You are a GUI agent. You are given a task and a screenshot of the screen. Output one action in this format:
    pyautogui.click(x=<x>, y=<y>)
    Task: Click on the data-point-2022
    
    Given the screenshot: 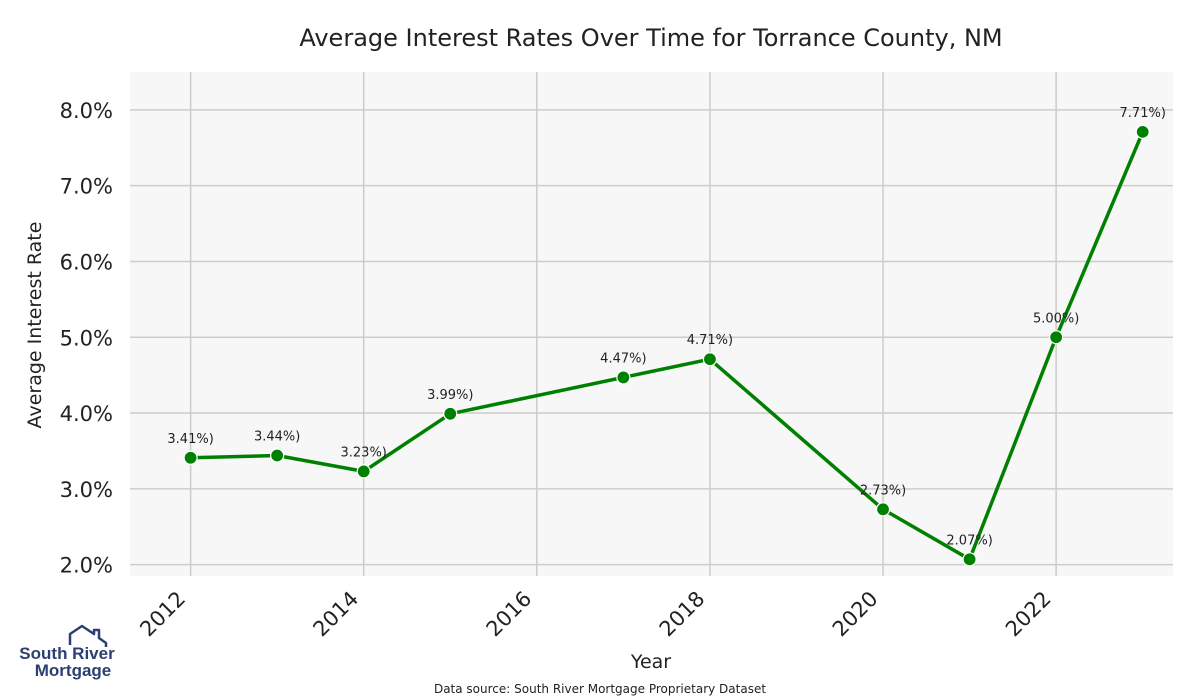 What is the action you would take?
    pyautogui.click(x=1056, y=337)
    